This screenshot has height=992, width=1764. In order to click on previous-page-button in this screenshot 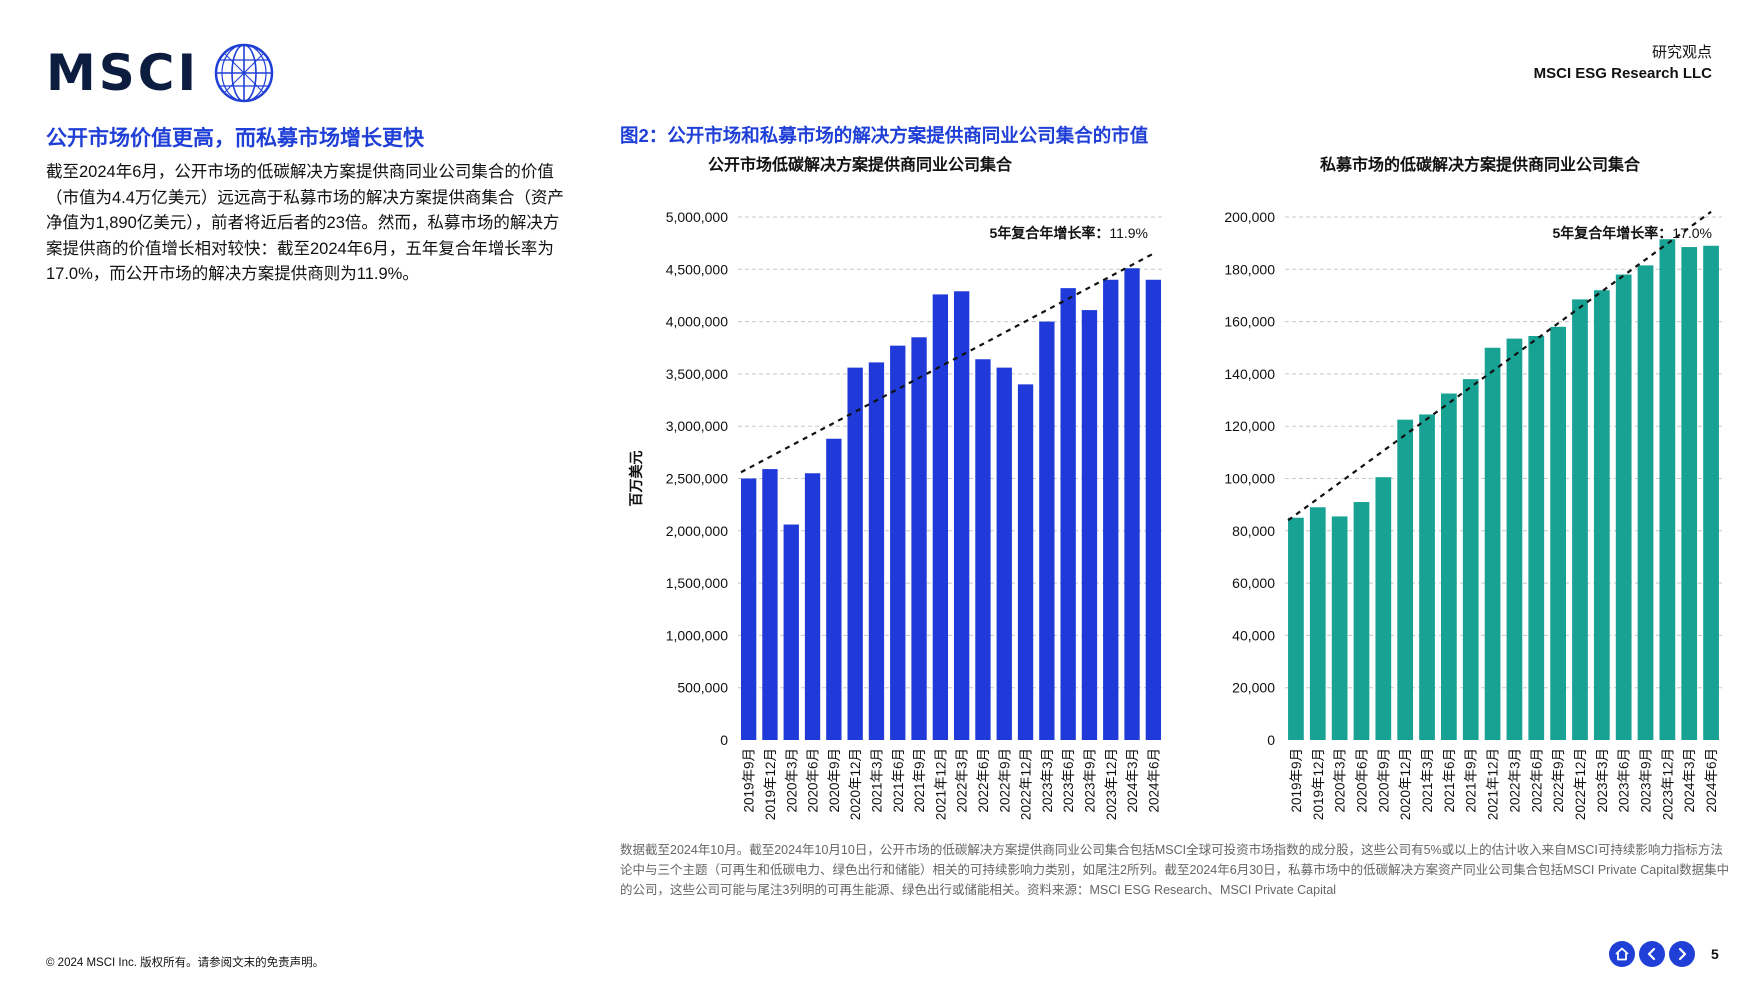, I will do `click(1652, 954)`.